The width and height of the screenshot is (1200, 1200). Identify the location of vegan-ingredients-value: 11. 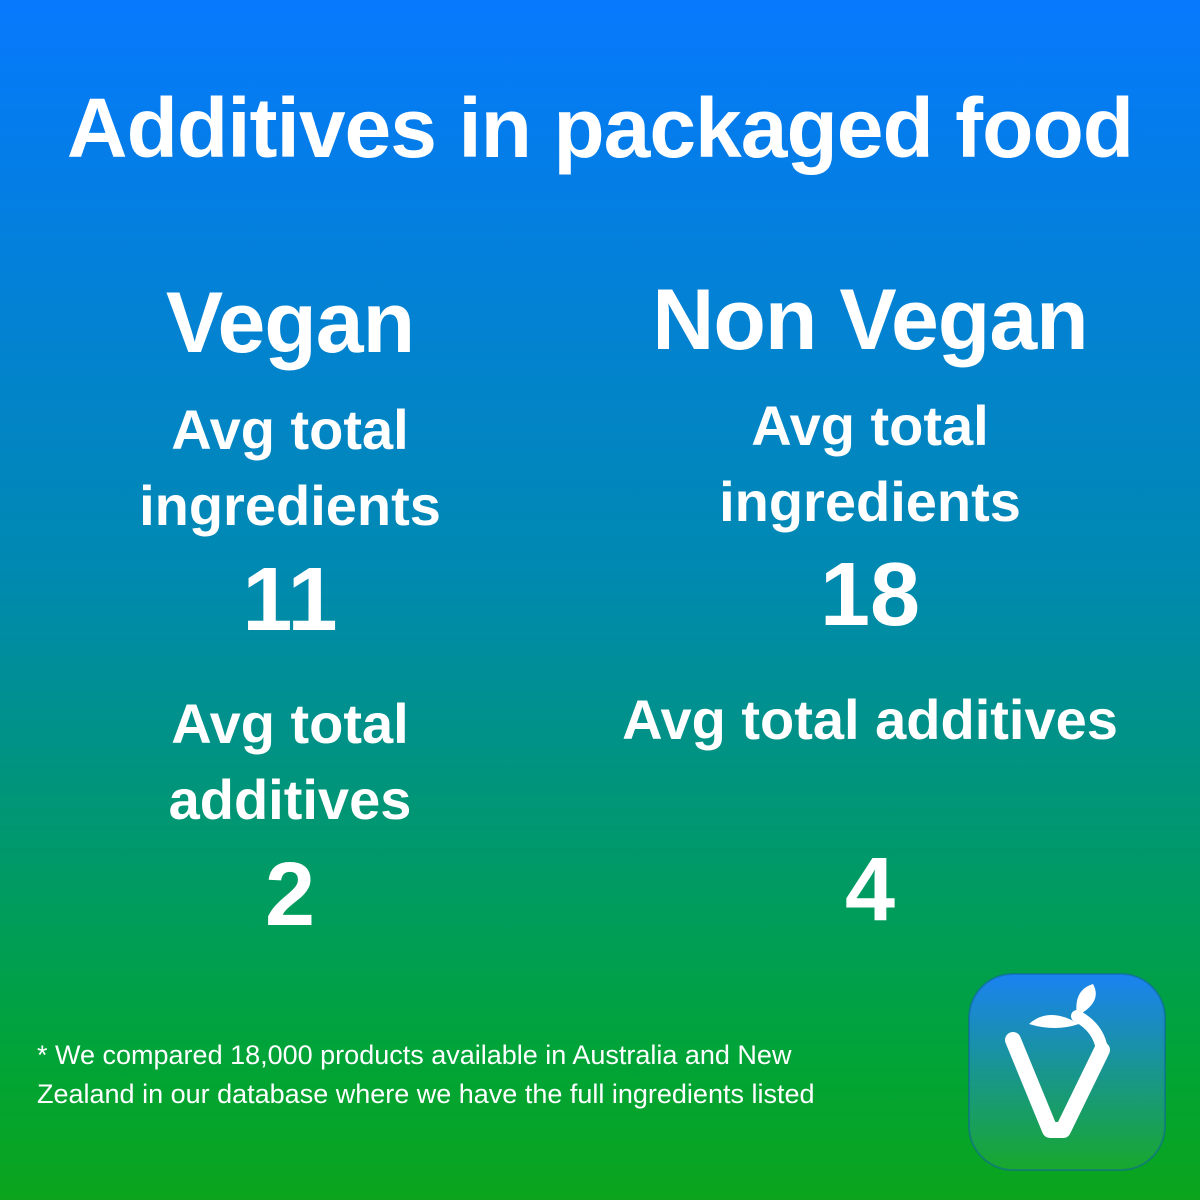
(290, 600).